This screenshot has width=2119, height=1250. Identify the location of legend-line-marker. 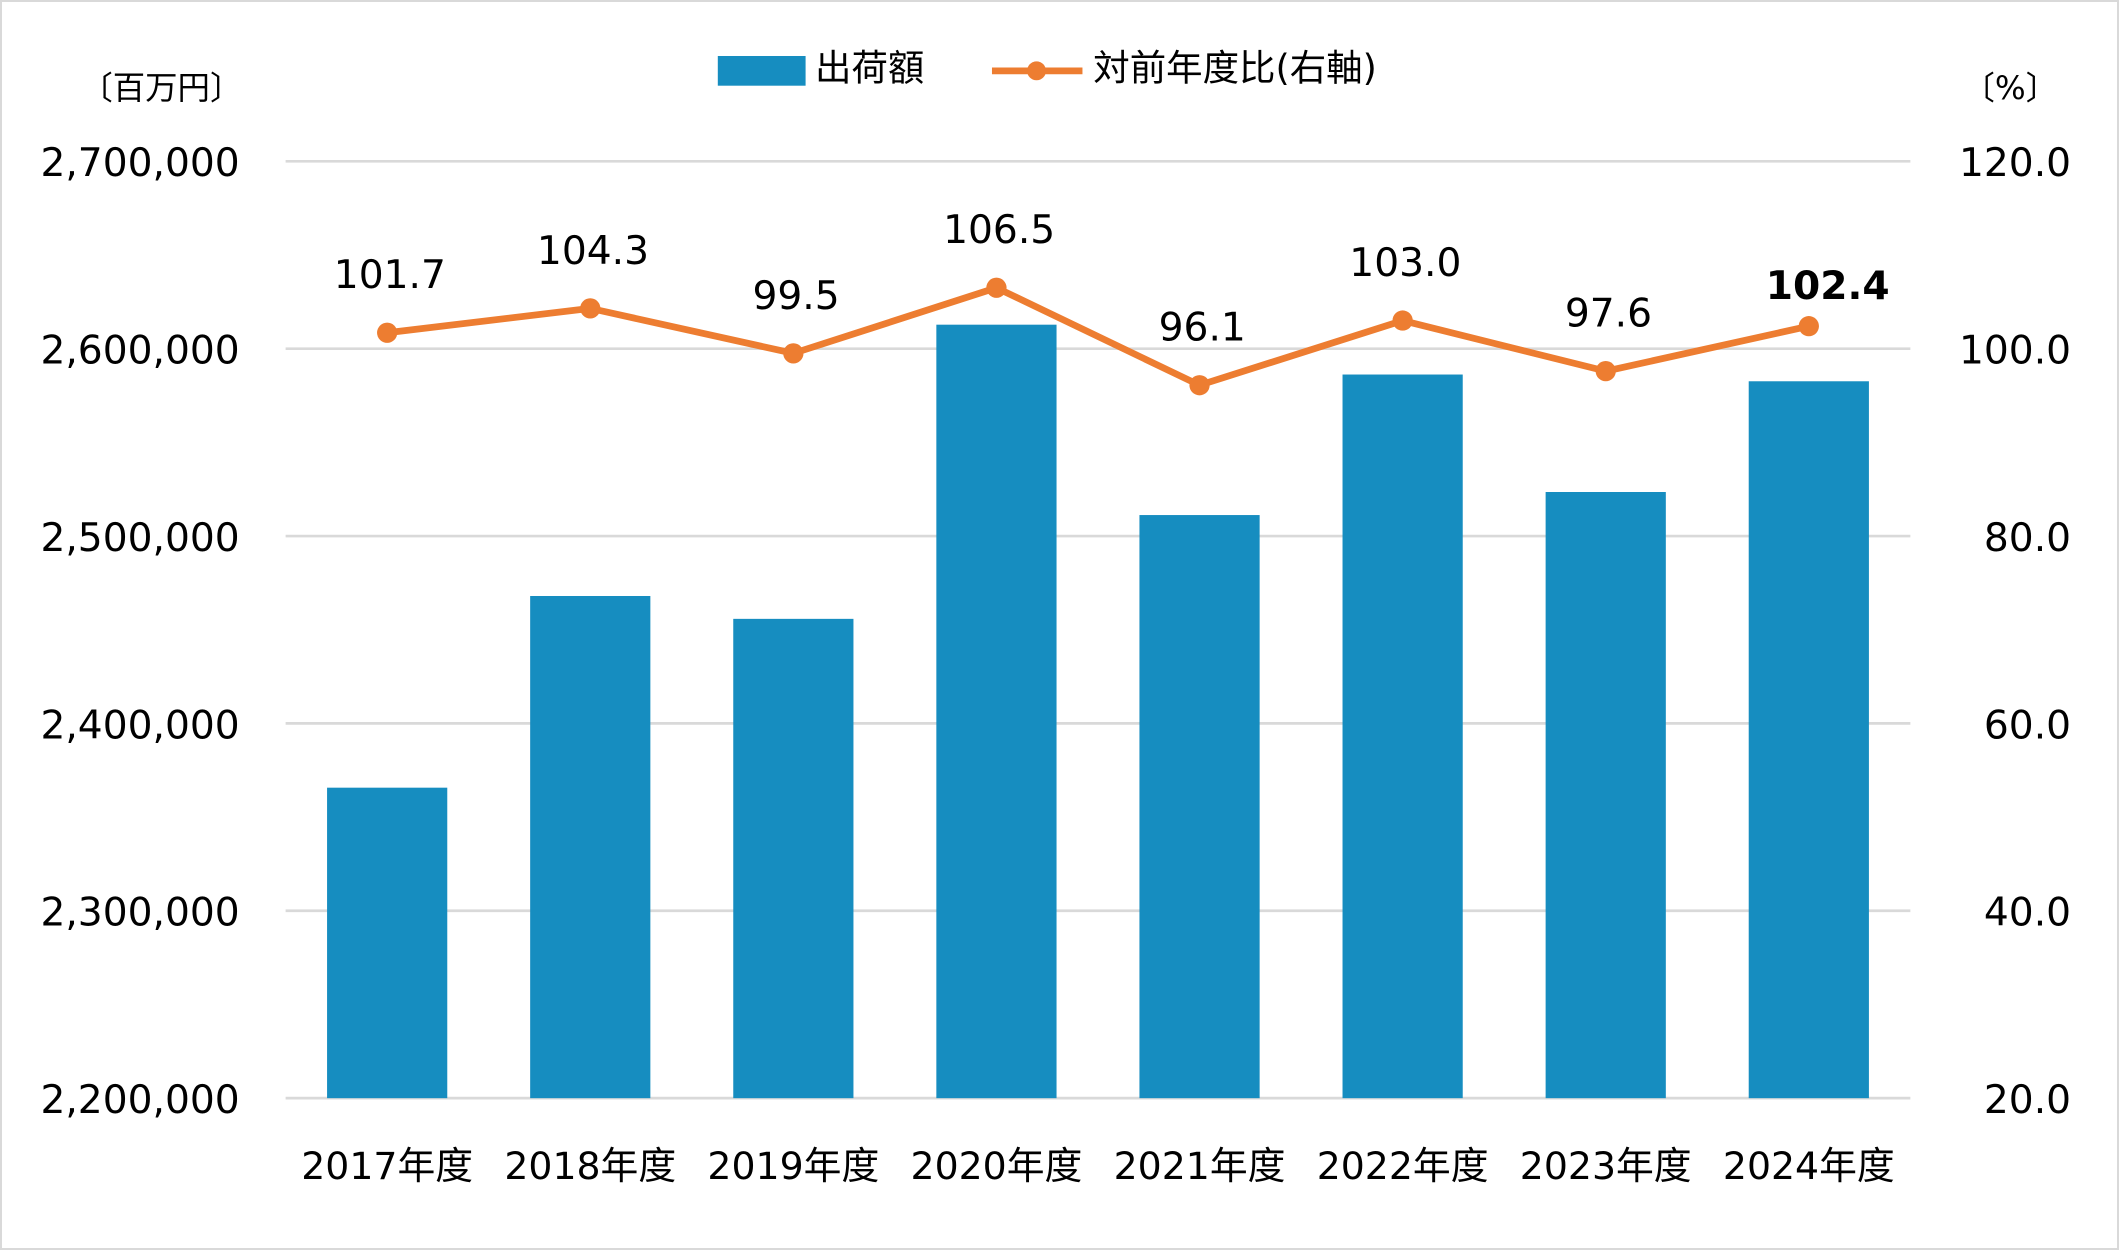
(1036, 71).